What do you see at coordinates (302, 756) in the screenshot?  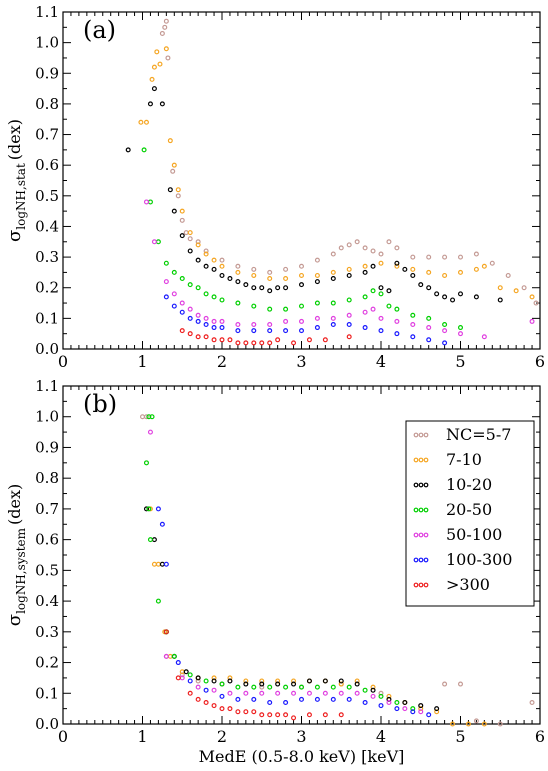 I see `x-axis-label: MedE (0.5-8.0 keV) [keV]` at bounding box center [302, 756].